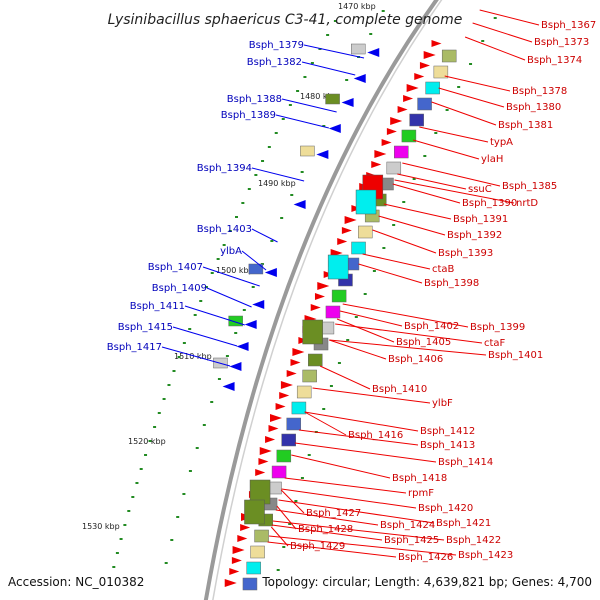 The image size is (600, 600). Describe the element at coordinates (485, 555) in the screenshot. I see `gene-label: Bsph_1423` at that location.